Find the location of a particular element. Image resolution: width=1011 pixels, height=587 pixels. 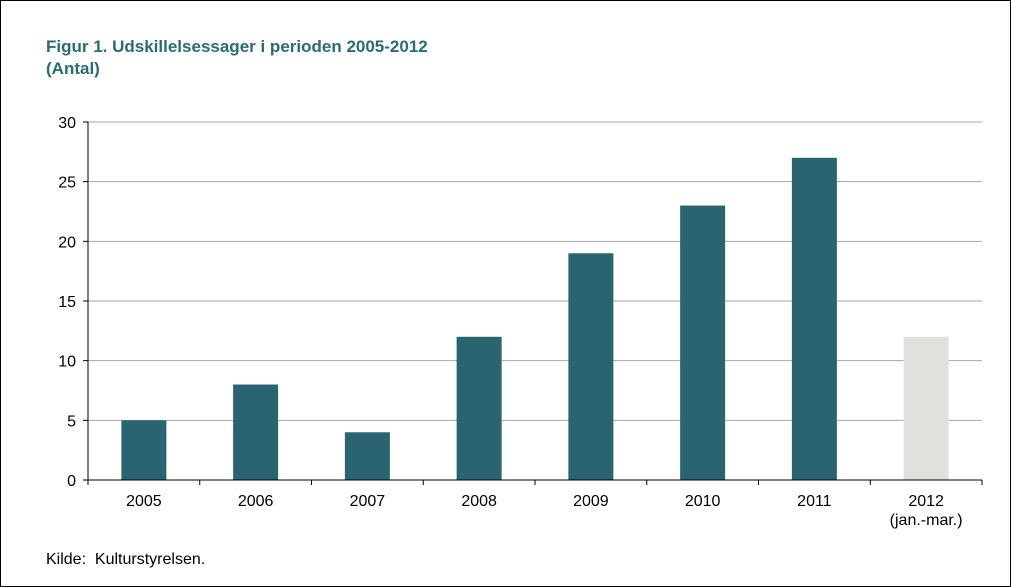

x-tick-label: 2005 is located at coordinates (144, 501).